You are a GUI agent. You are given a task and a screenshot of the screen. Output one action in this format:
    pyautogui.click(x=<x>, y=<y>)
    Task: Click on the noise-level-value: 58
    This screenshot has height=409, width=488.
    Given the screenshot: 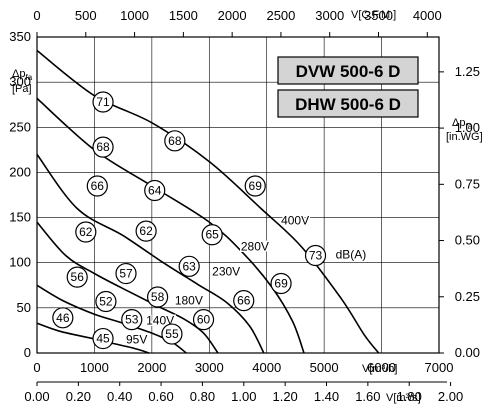 What is the action you would take?
    pyautogui.click(x=158, y=297)
    